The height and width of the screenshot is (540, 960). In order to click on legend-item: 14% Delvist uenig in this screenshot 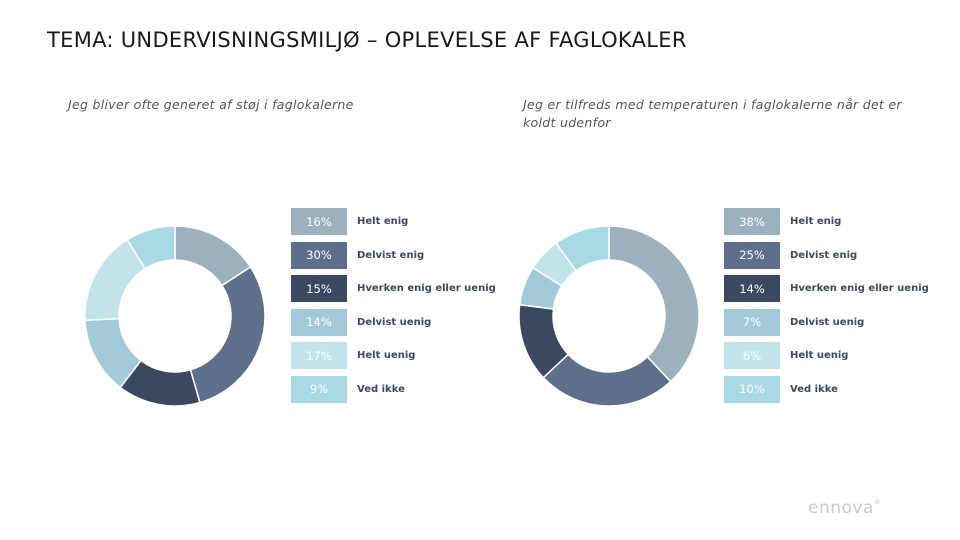, I will do `click(393, 322)`.